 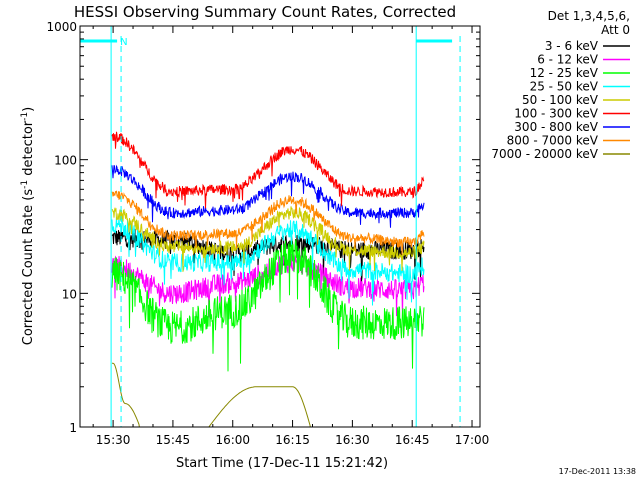 What do you see at coordinates (568, 60) in the screenshot?
I see `legend-label: 6 - 12 keV` at bounding box center [568, 60].